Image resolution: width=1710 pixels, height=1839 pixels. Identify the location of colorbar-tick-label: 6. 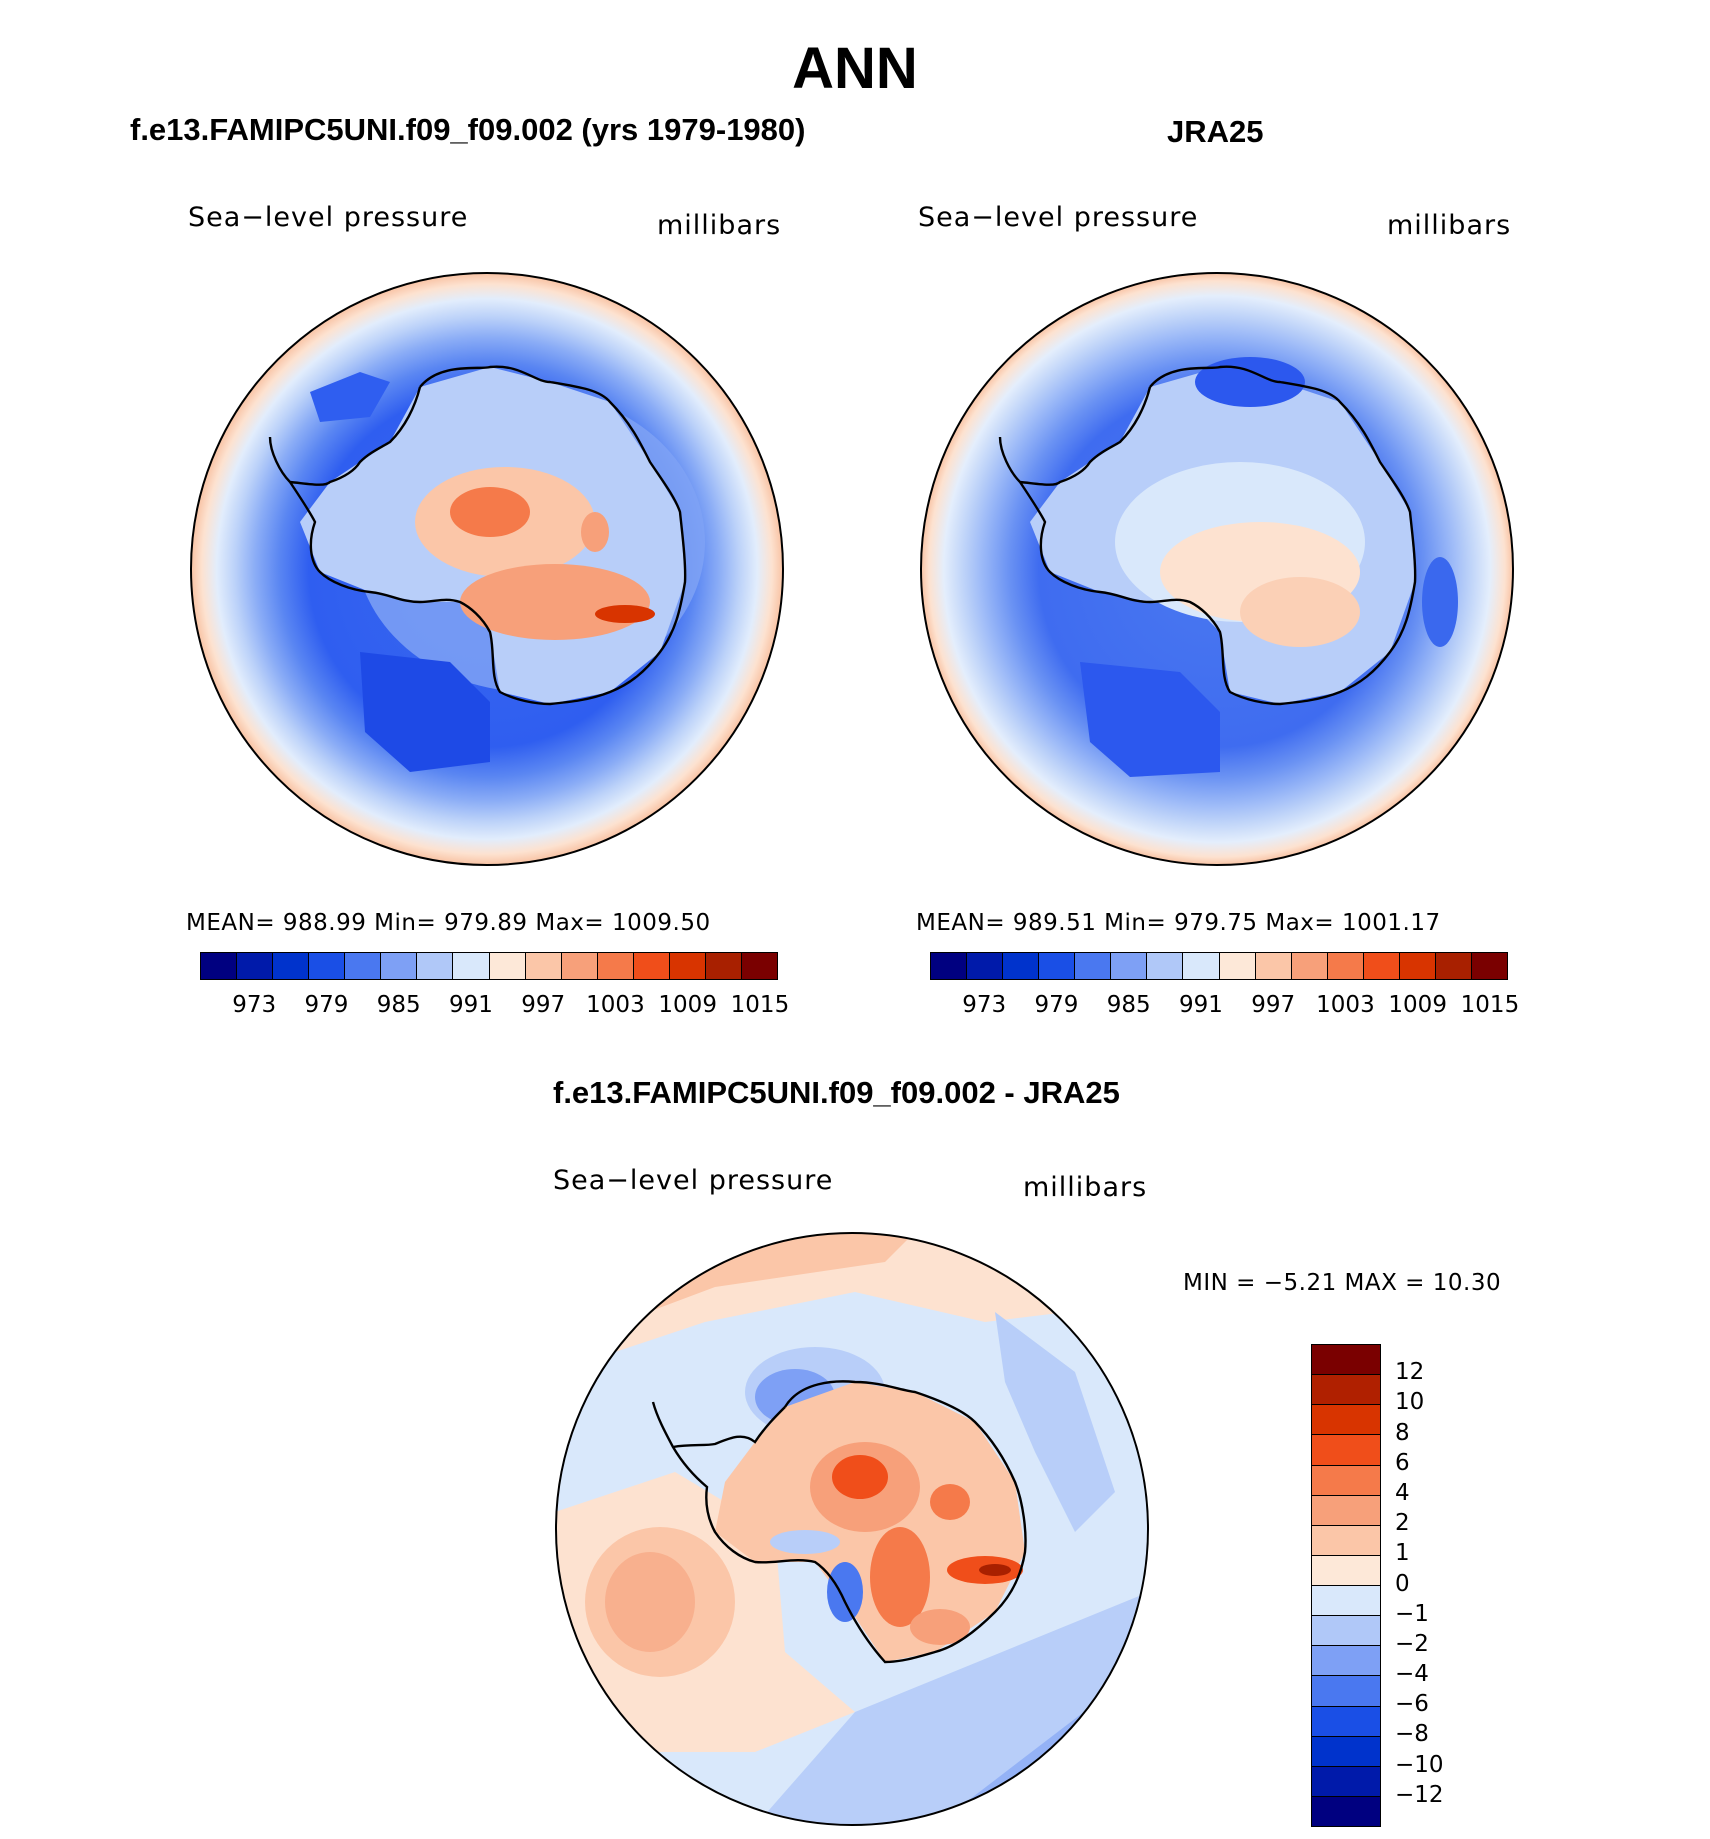
(1402, 1462).